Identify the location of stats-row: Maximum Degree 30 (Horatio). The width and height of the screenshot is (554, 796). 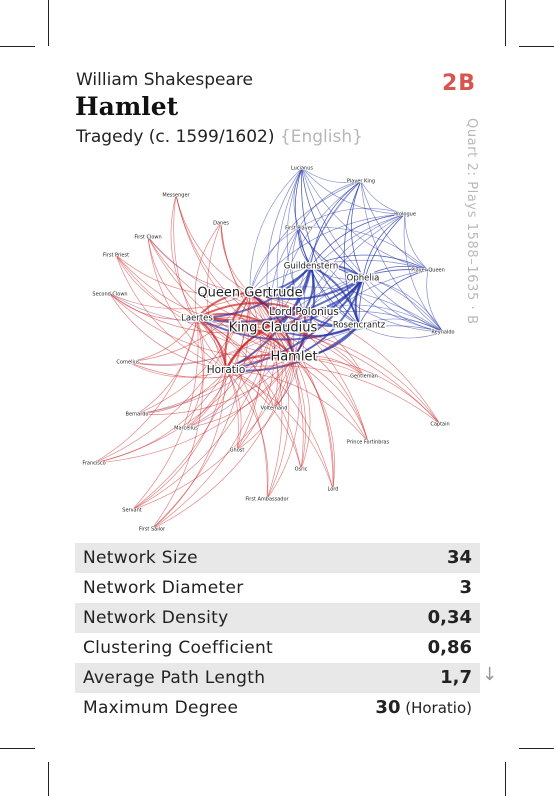
(277, 708).